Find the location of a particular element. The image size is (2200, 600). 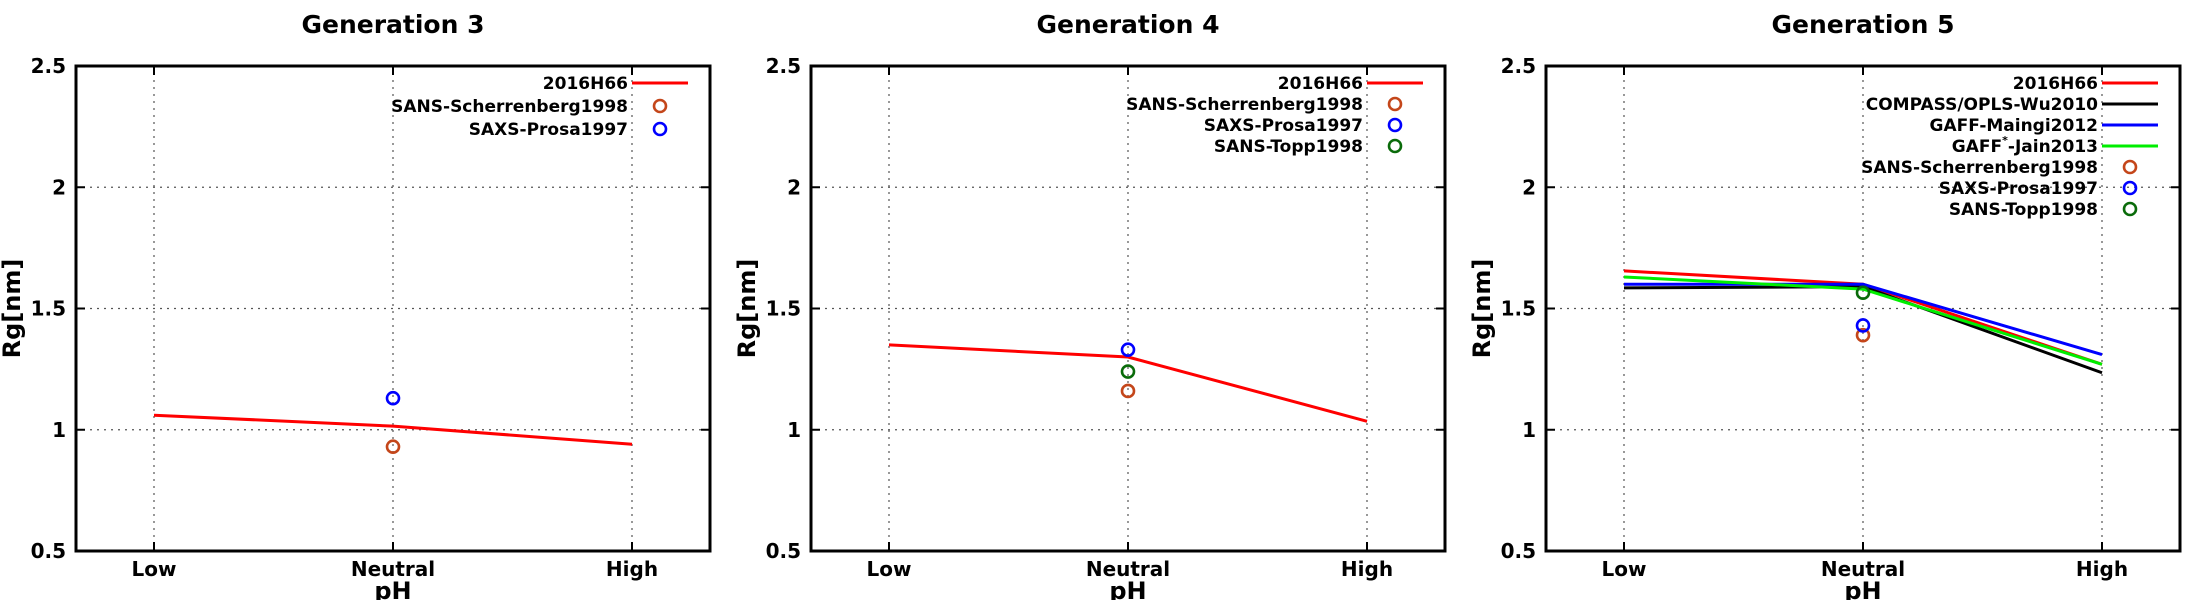

legend-label: COMPASS/OPLS-Wu2010 is located at coordinates (1982, 105).